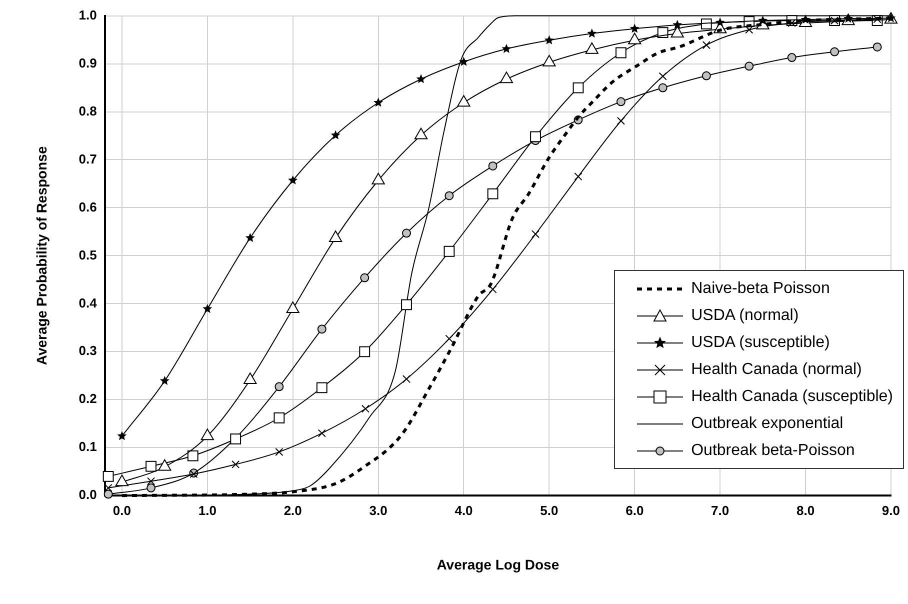  Describe the element at coordinates (745, 316) in the screenshot. I see `legend-label: USDA (normal)` at that location.